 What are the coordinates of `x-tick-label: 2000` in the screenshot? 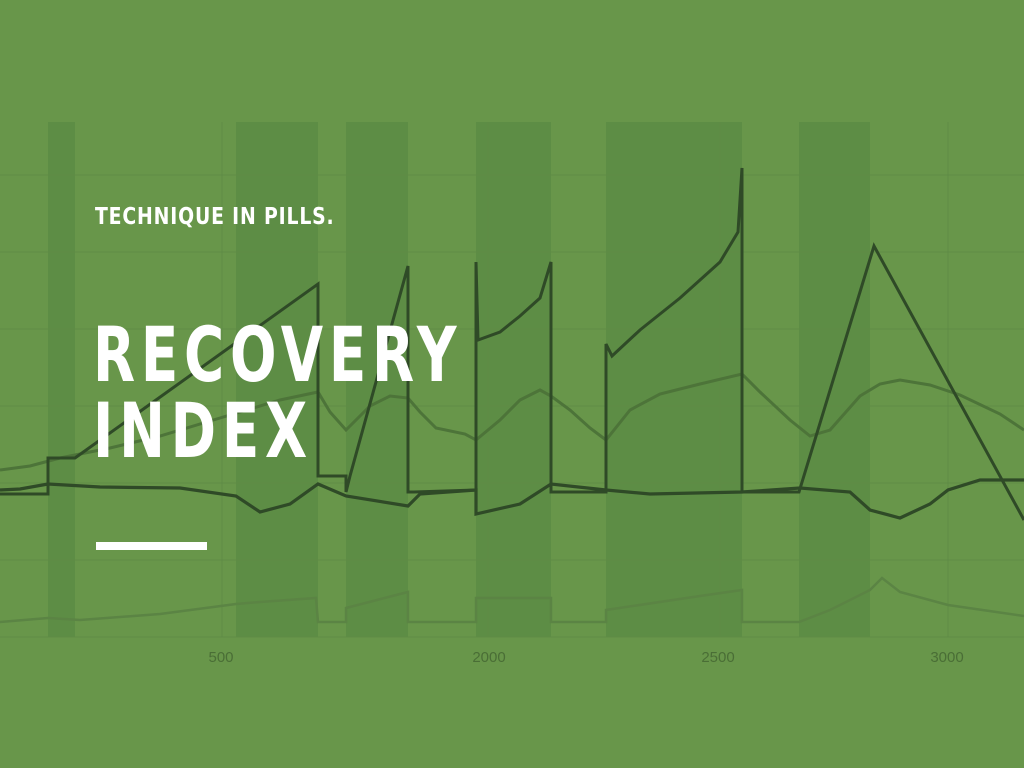 It's located at (488, 657).